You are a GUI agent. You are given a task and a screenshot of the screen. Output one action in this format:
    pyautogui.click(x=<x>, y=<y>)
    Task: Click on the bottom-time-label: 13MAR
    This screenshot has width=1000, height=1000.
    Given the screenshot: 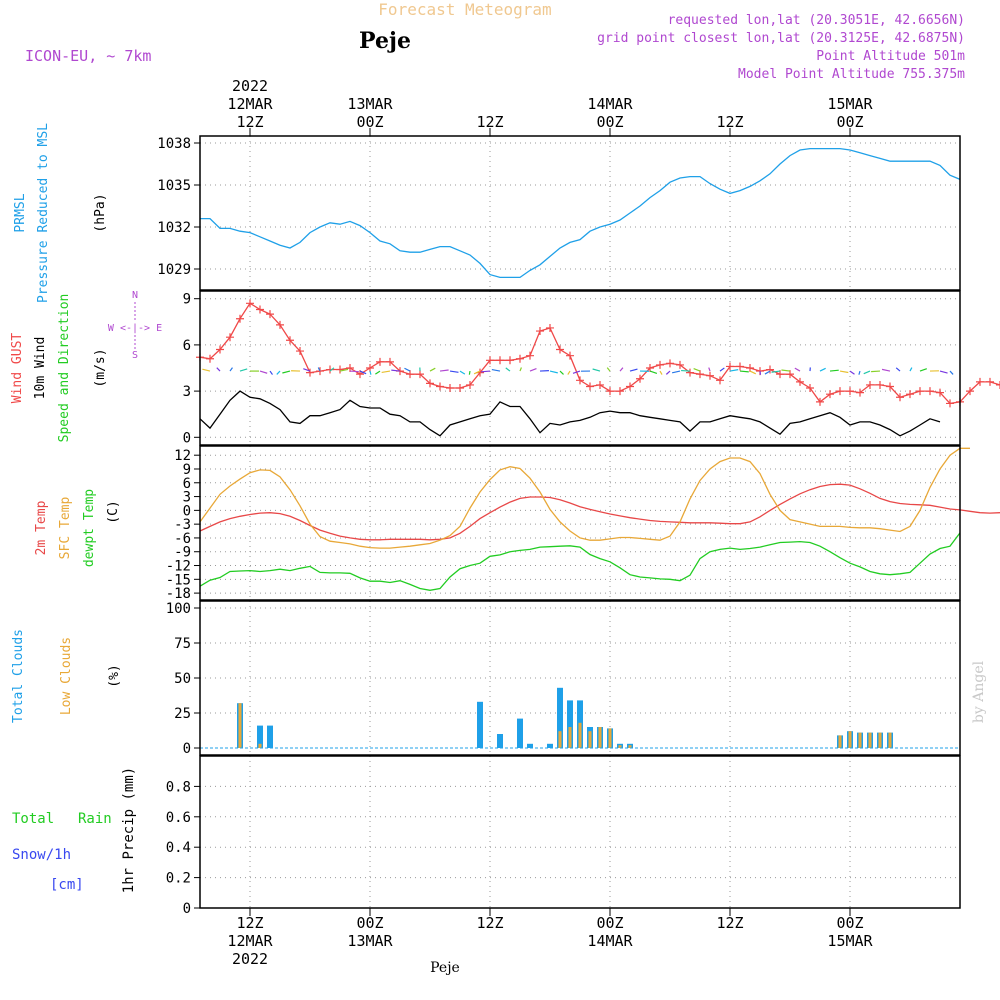 What is the action you would take?
    pyautogui.click(x=370, y=941)
    